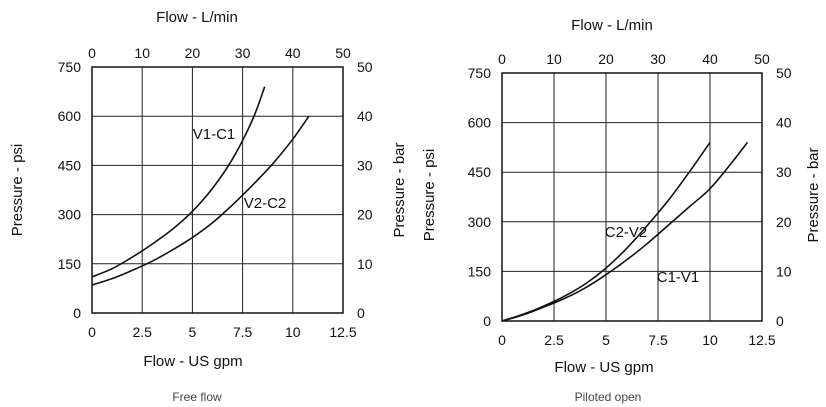 This screenshot has width=826, height=407. I want to click on series-line-v2-c2, so click(200, 200).